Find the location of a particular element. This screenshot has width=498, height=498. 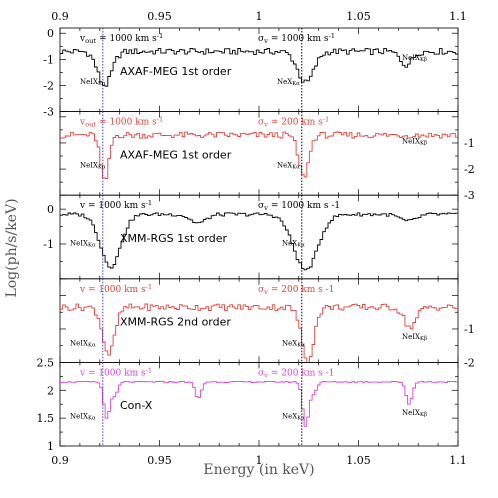

y-axis-title: Log(ph/s/keV) is located at coordinates (12, 247).